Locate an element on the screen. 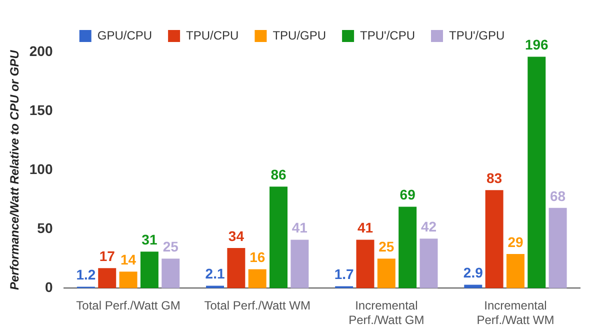 Image resolution: width=600 pixels, height=331 pixels. y-tick-label: 0 is located at coordinates (48, 287).